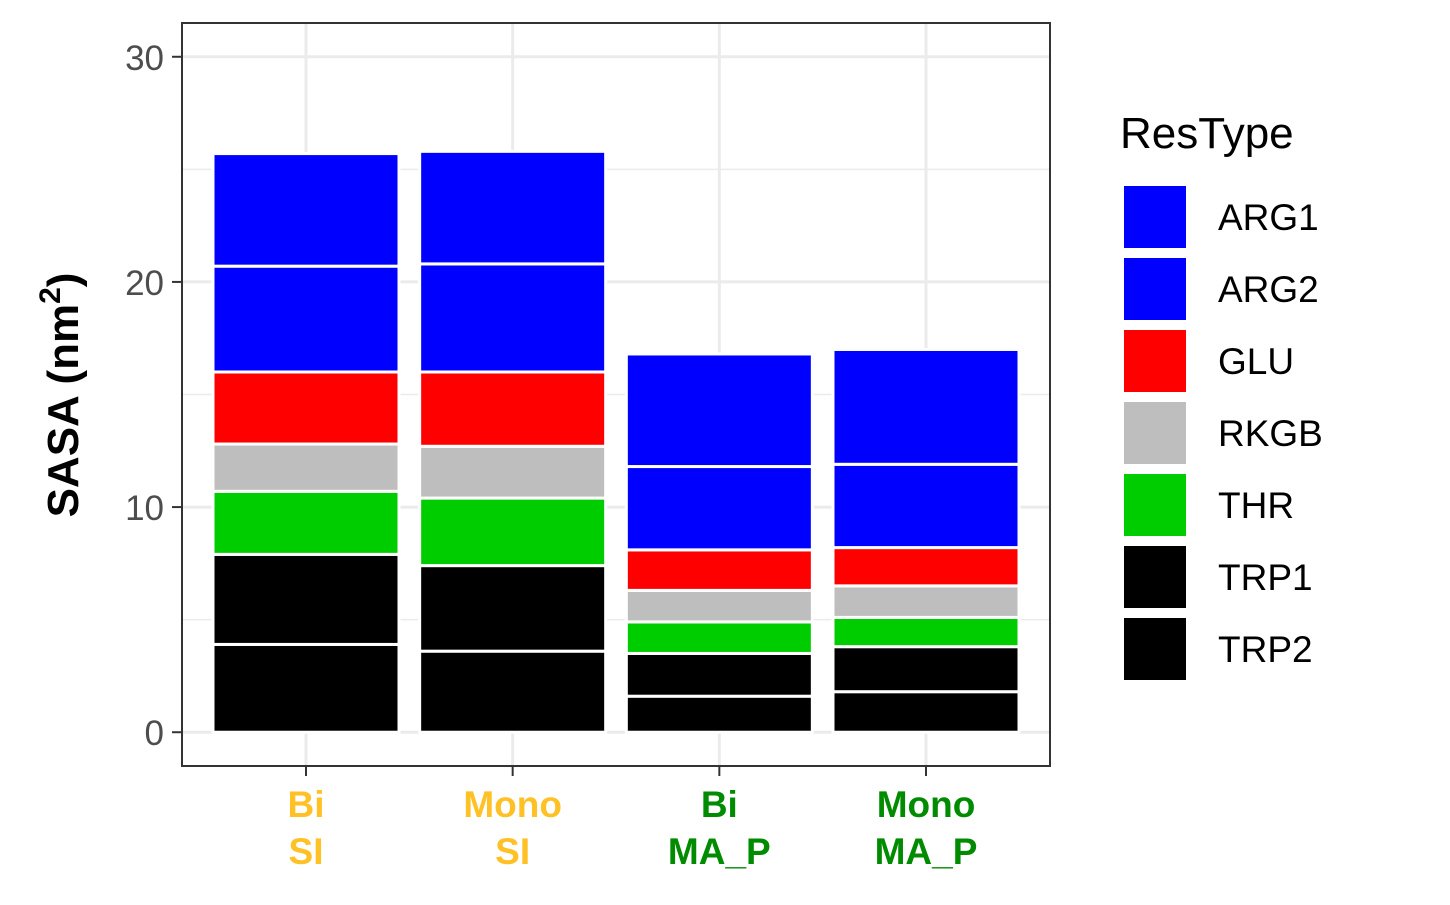 This screenshot has width=1450, height=905. Describe the element at coordinates (1270, 433) in the screenshot. I see `legend-label-rkgb: RKGB` at that location.